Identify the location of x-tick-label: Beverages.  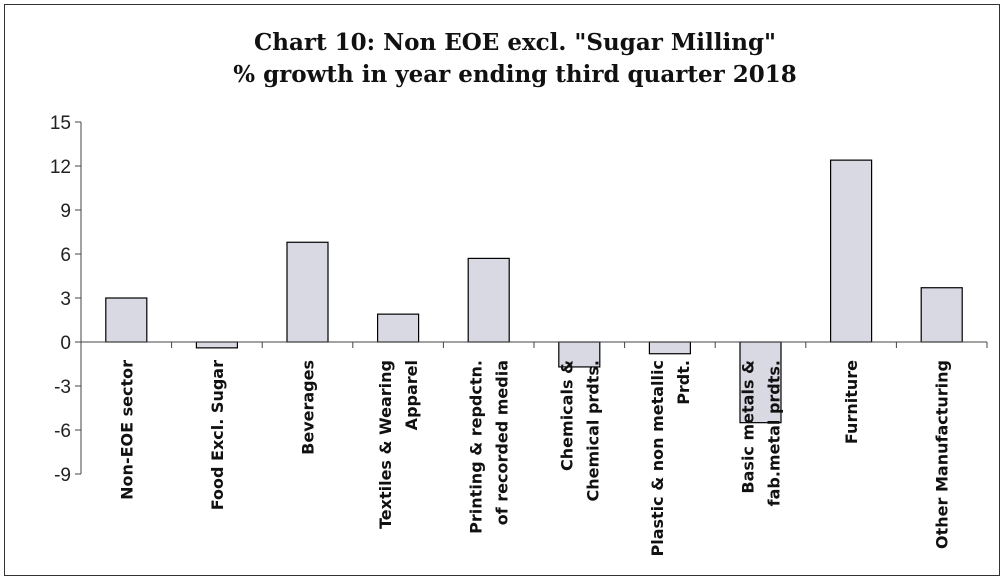
(308, 407).